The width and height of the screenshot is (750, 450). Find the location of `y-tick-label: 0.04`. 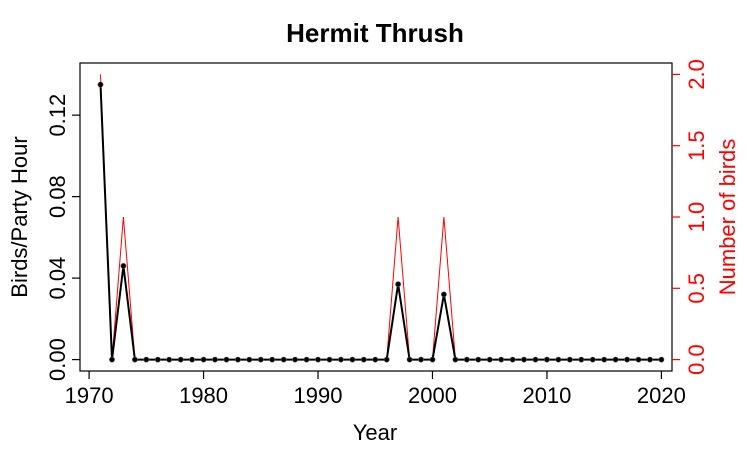

y-tick-label: 0.04 is located at coordinates (57, 278).